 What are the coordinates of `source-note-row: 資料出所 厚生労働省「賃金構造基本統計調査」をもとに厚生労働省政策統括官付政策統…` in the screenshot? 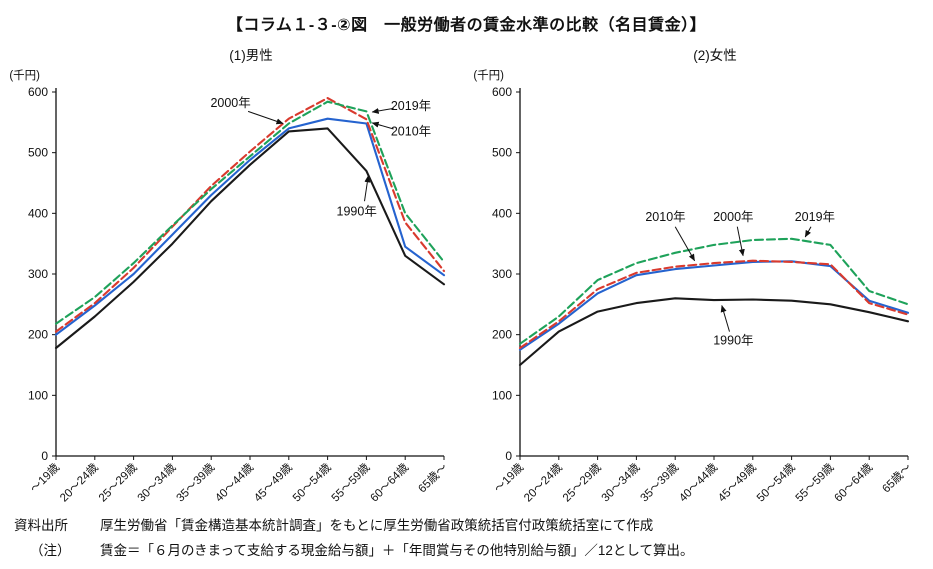 It's located at (469, 525).